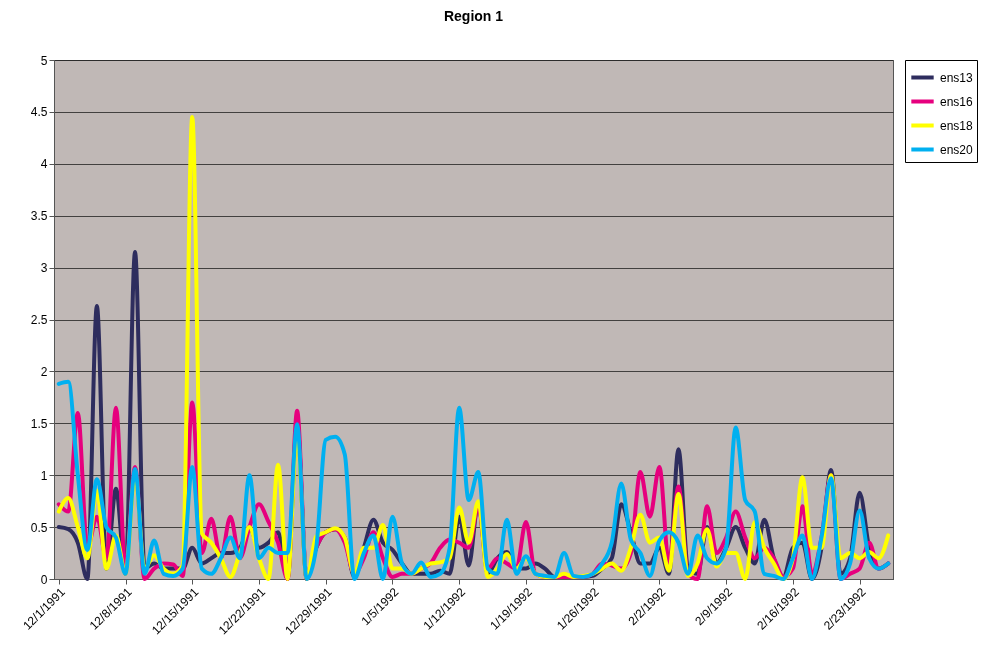 The height and width of the screenshot is (668, 1005). Describe the element at coordinates (44, 268) in the screenshot. I see `y-tick-label: 3` at that location.